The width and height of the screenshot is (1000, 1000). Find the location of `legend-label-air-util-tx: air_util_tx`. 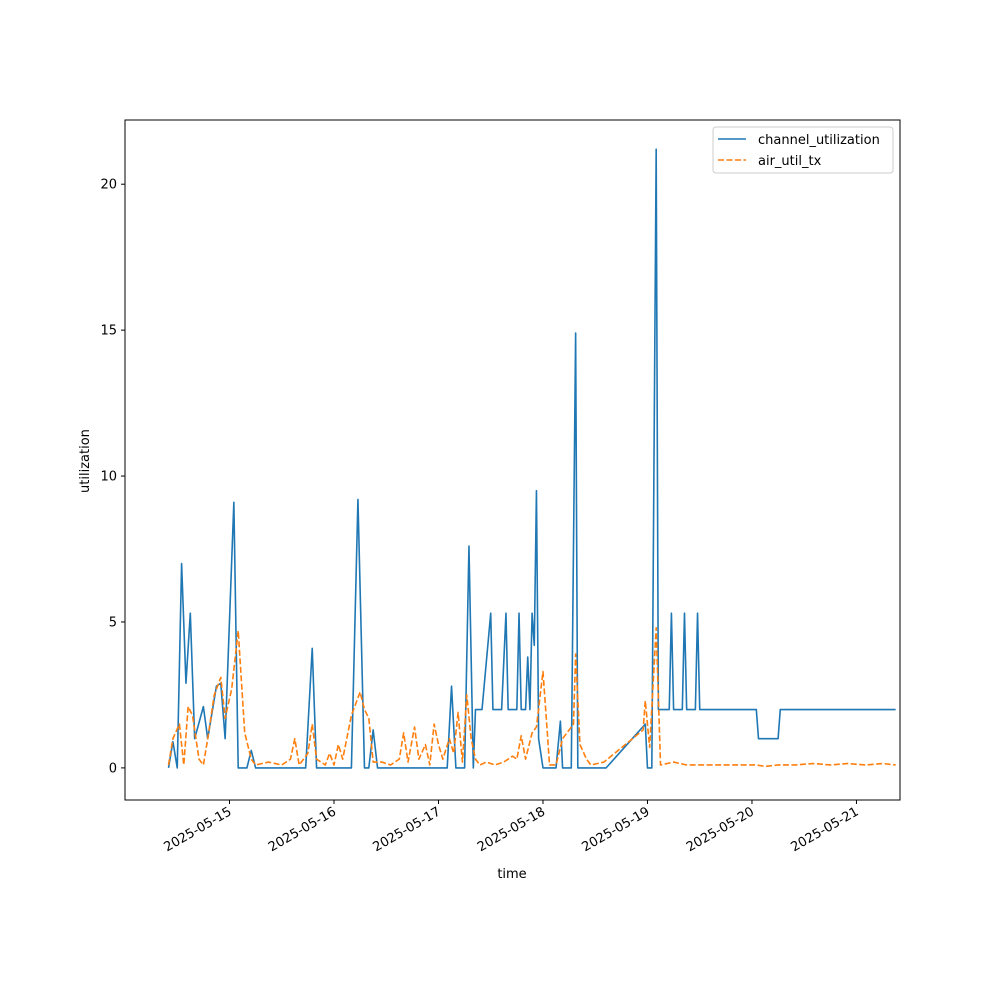

legend-label-air-util-tx: air_util_tx is located at coordinates (790, 161).